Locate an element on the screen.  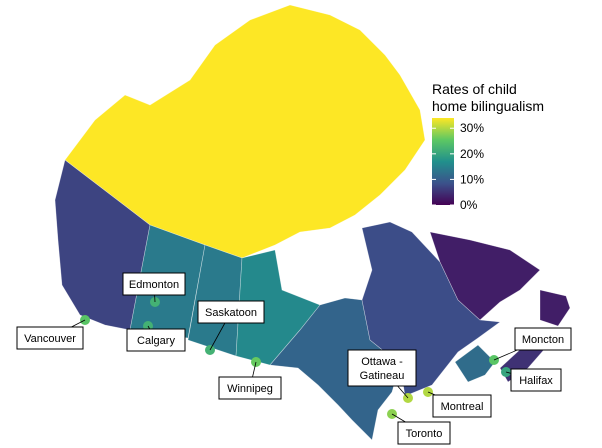
city-label: Saskatoon is located at coordinates (231, 313).